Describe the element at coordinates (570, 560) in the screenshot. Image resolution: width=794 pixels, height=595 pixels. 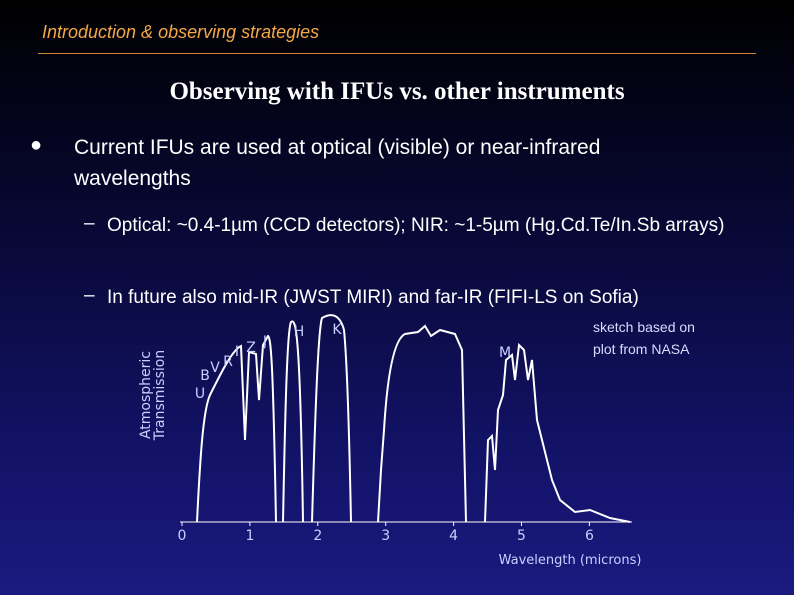
I see `x-axis-label: Wavelength (microns)` at that location.